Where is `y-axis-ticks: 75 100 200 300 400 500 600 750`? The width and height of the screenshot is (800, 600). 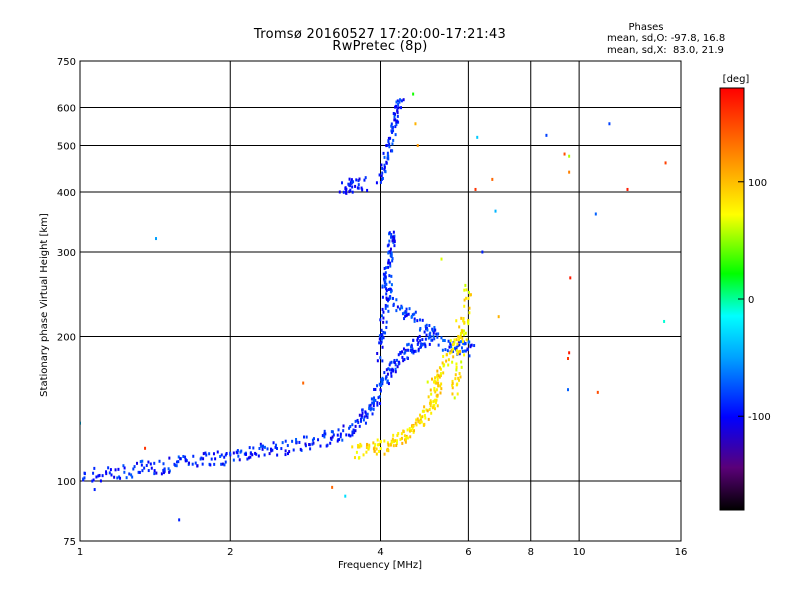 y-axis-ticks: 75 100 200 300 400 500 600 750 is located at coordinates (66, 302).